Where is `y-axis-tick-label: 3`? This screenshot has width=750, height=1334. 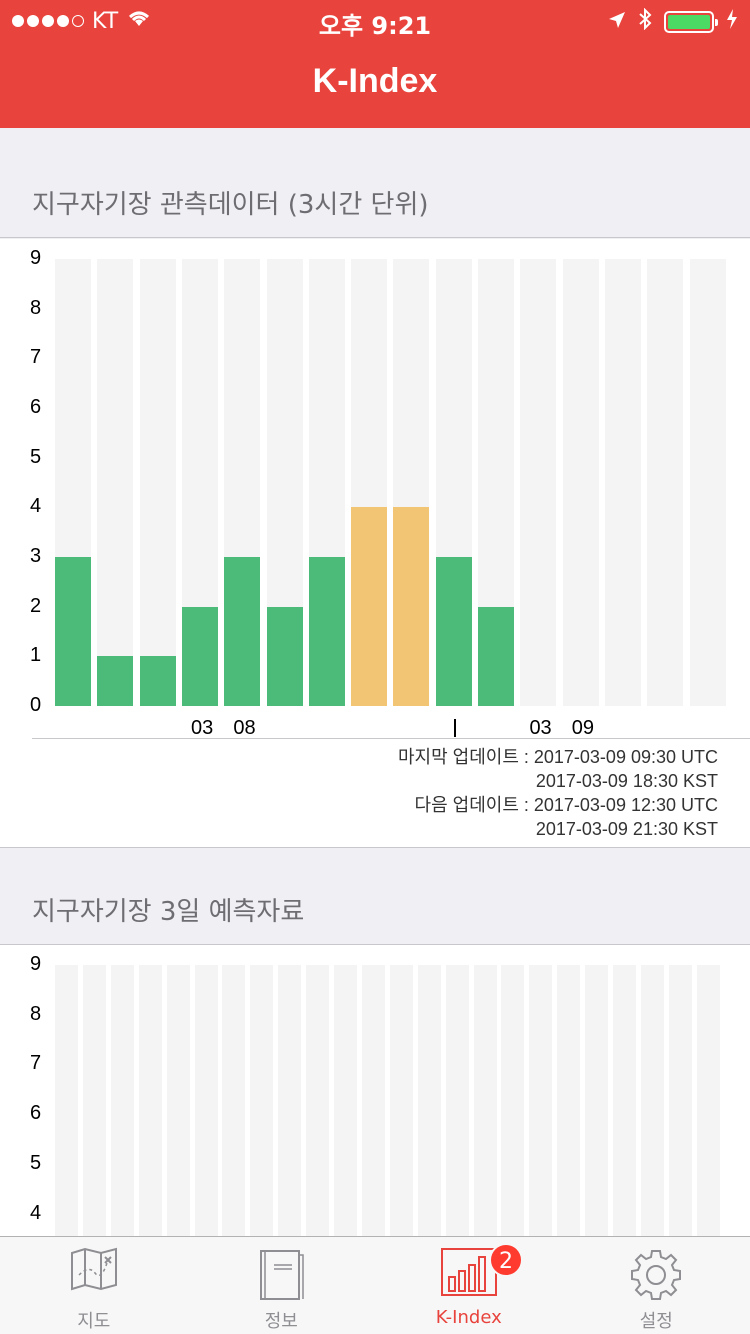 y-axis-tick-label: 3 is located at coordinates (36, 556).